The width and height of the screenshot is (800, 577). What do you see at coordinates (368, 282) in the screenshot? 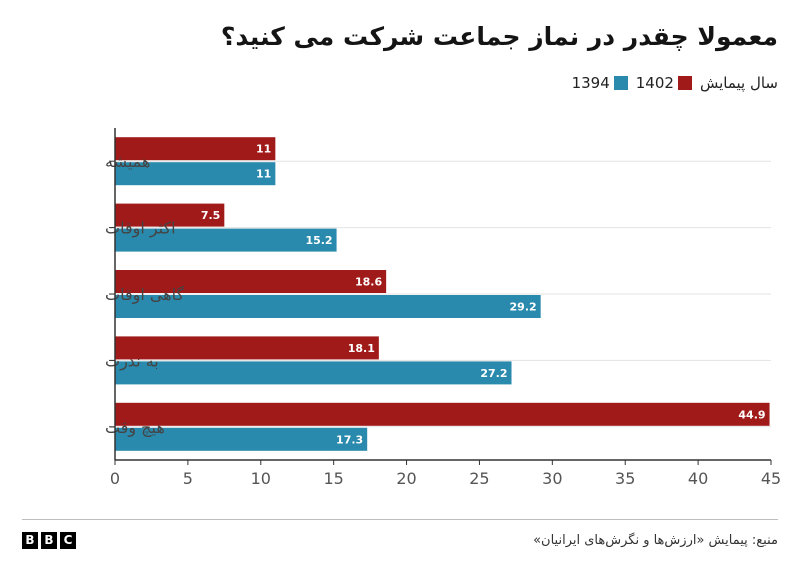
I see `data-label: 18.6` at bounding box center [368, 282].